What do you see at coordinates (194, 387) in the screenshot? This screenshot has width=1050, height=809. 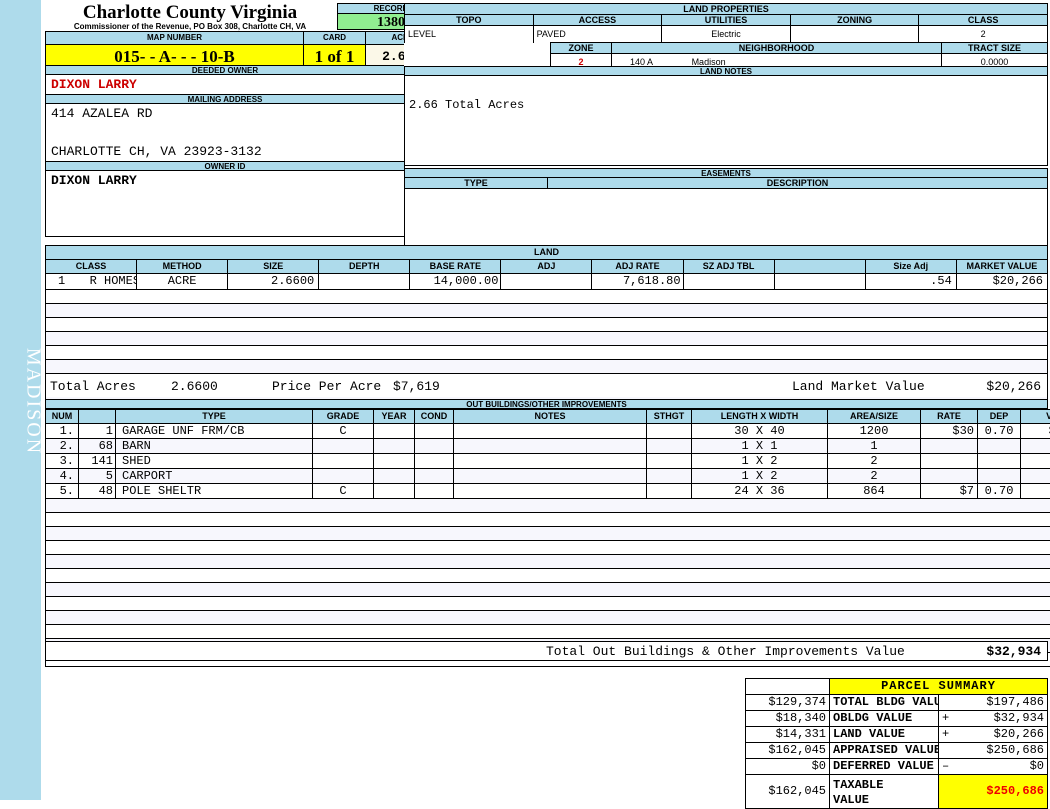 I see `total-acres-value: 2.6600` at bounding box center [194, 387].